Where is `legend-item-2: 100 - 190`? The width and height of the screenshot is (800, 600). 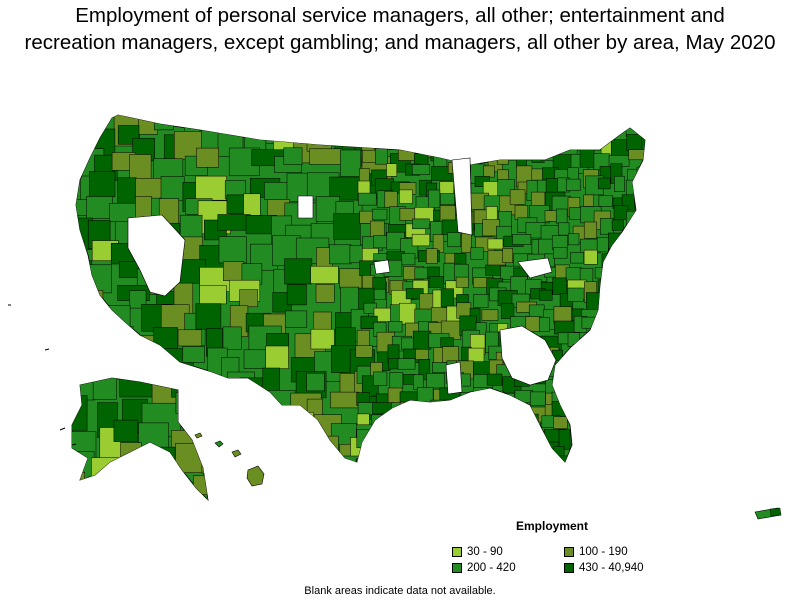
legend-item-2: 100 - 190 is located at coordinates (596, 552).